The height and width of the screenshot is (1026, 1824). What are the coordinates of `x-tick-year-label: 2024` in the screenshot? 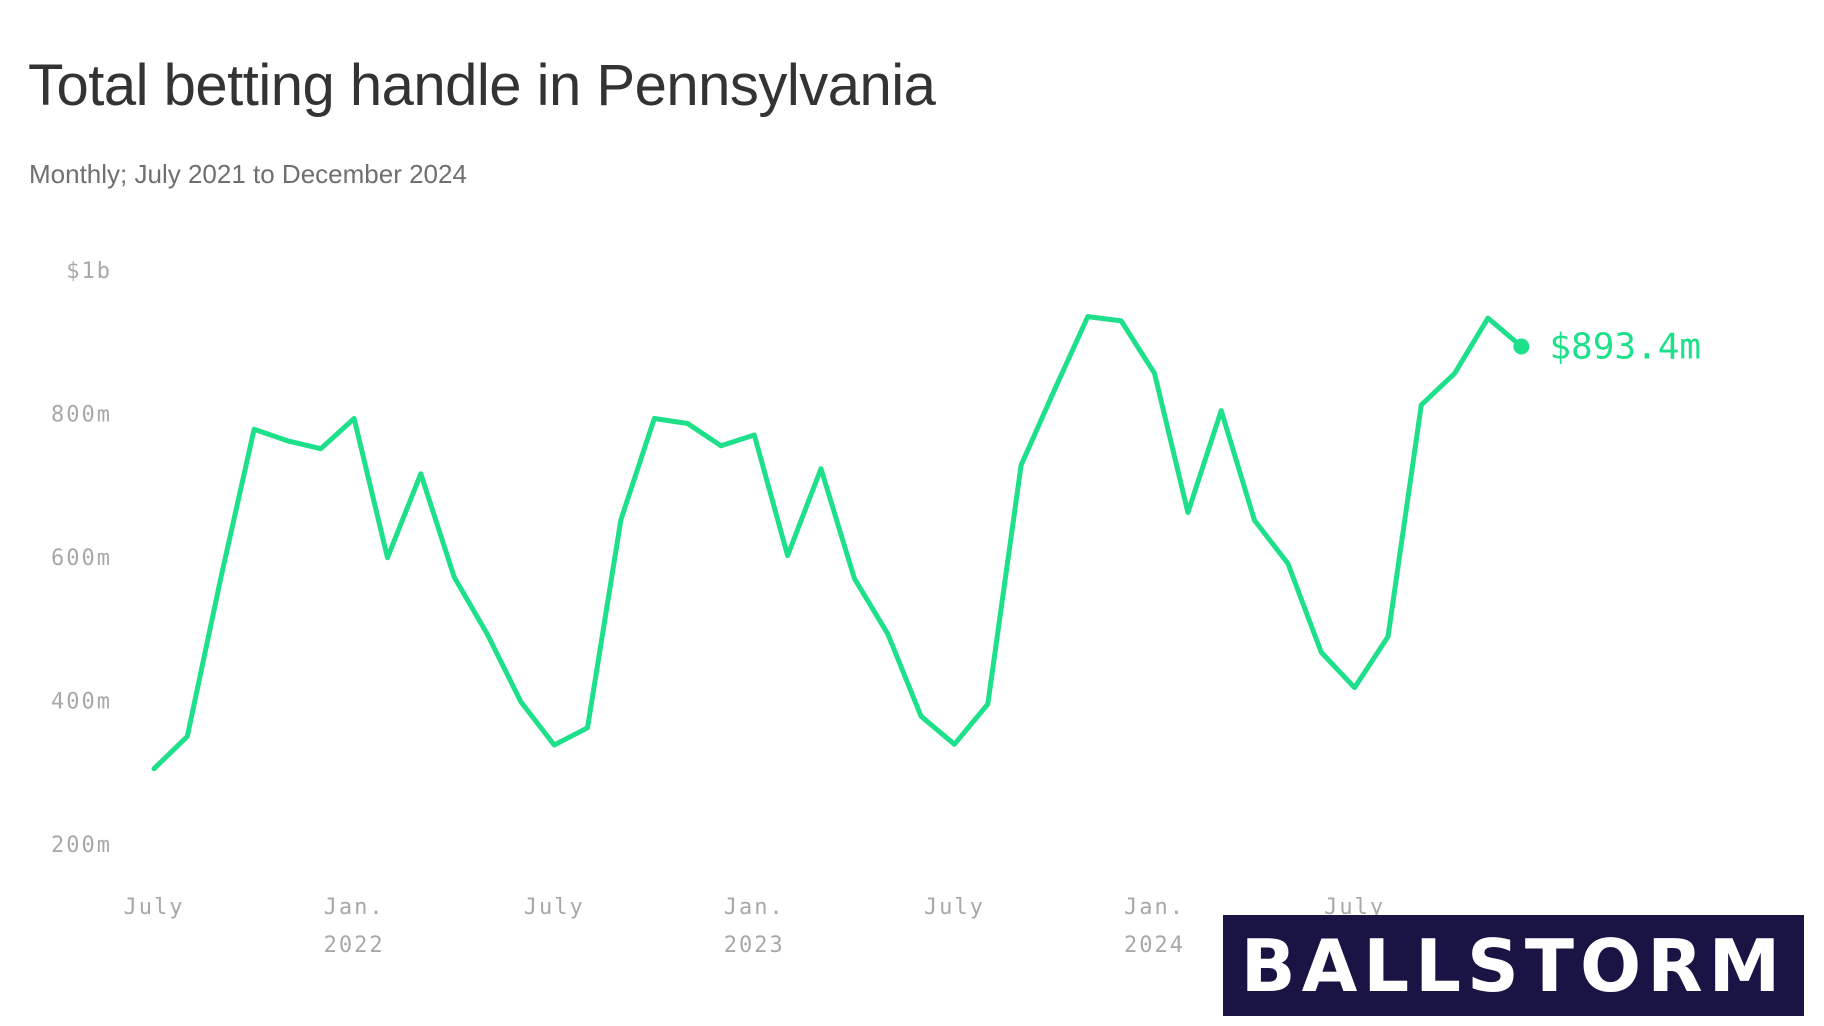 It's located at (1154, 945).